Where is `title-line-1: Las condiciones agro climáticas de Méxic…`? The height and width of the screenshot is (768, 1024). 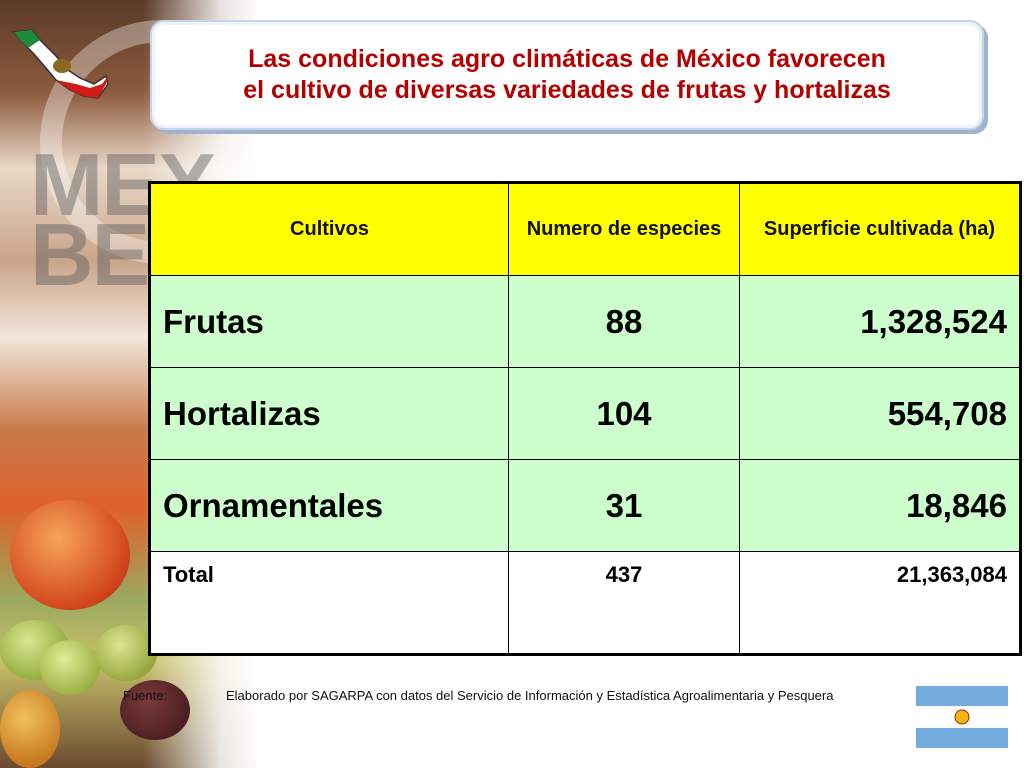
title-line-1: Las condiciones agro climáticas de Méxic… is located at coordinates (567, 59).